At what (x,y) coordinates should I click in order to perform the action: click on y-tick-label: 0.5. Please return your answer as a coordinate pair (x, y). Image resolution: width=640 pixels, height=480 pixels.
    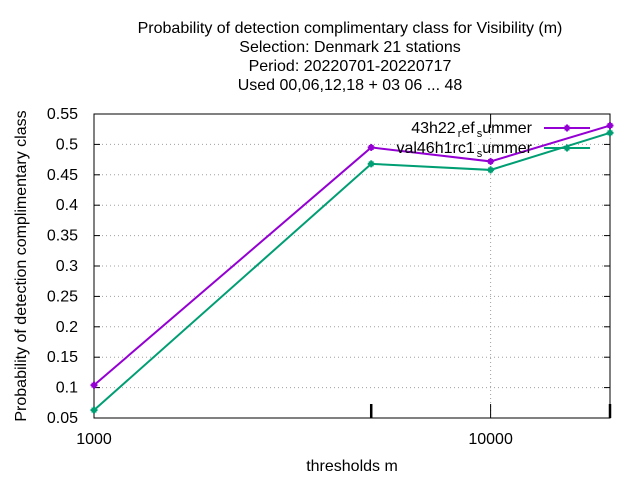
    Looking at the image, I should click on (67, 144).